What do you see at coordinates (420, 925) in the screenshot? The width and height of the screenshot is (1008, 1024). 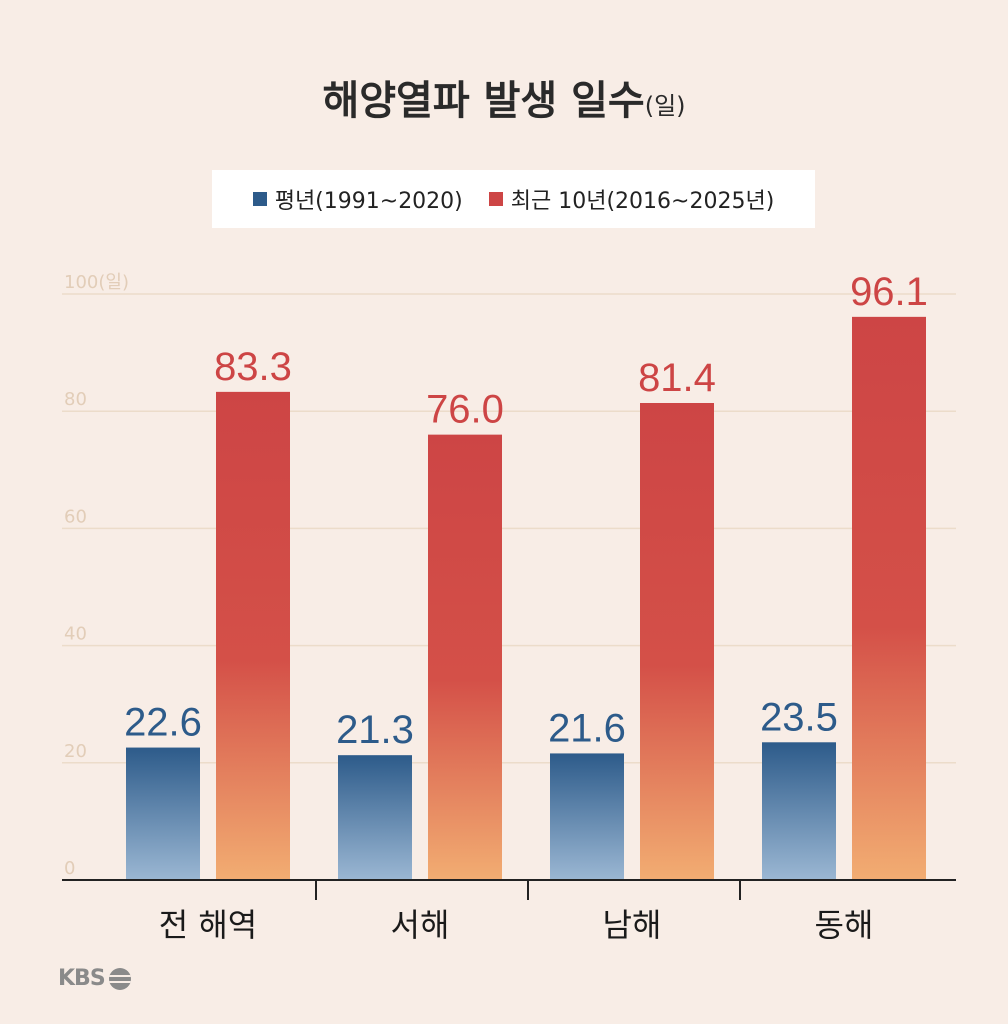 I see `x-category-label-1: 서해` at bounding box center [420, 925].